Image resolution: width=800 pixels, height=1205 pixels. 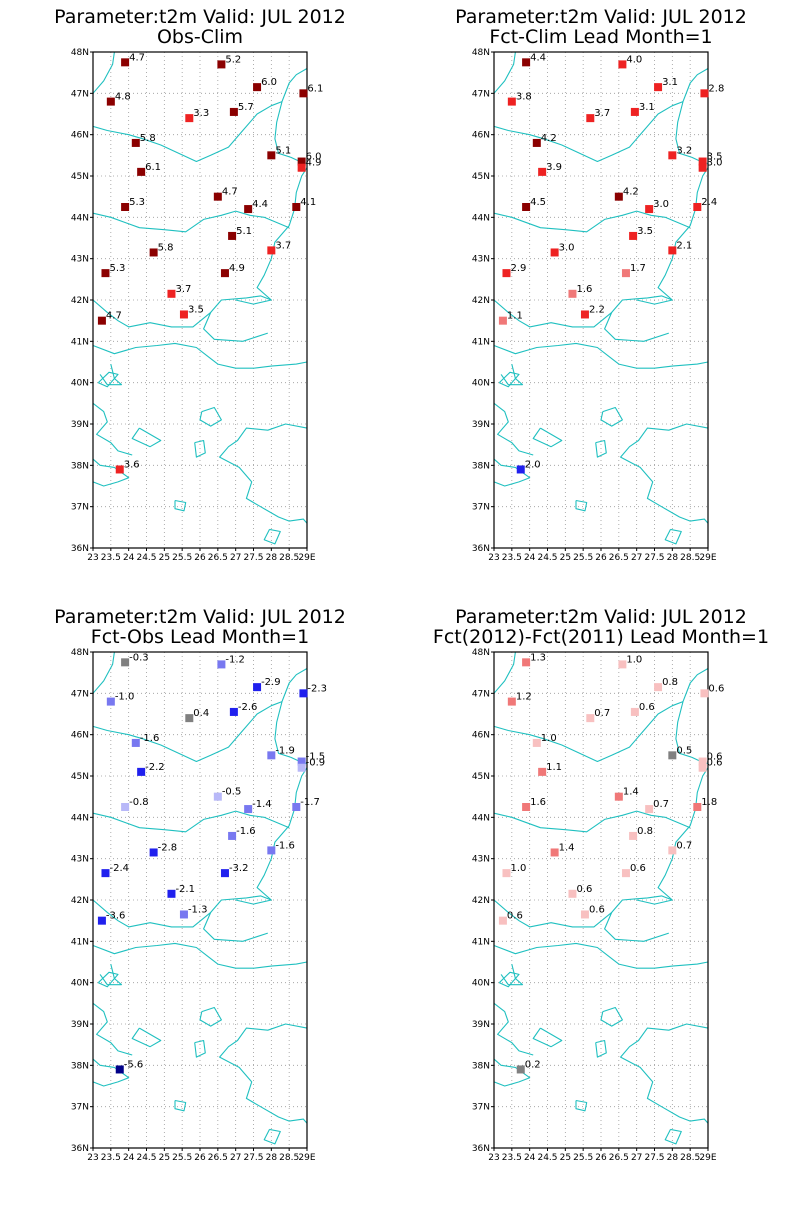 What do you see at coordinates (146, 1158) in the screenshot?
I see `lon-tick-label: 24.5` at bounding box center [146, 1158].